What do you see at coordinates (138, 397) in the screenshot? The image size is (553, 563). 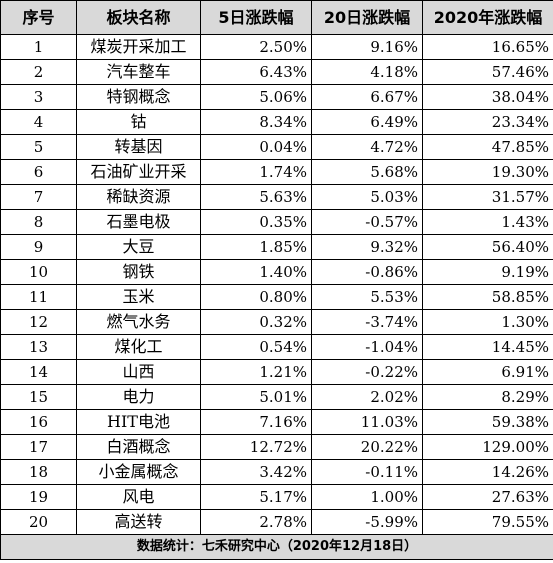 I see `cell-sector-name: 电力` at bounding box center [138, 397].